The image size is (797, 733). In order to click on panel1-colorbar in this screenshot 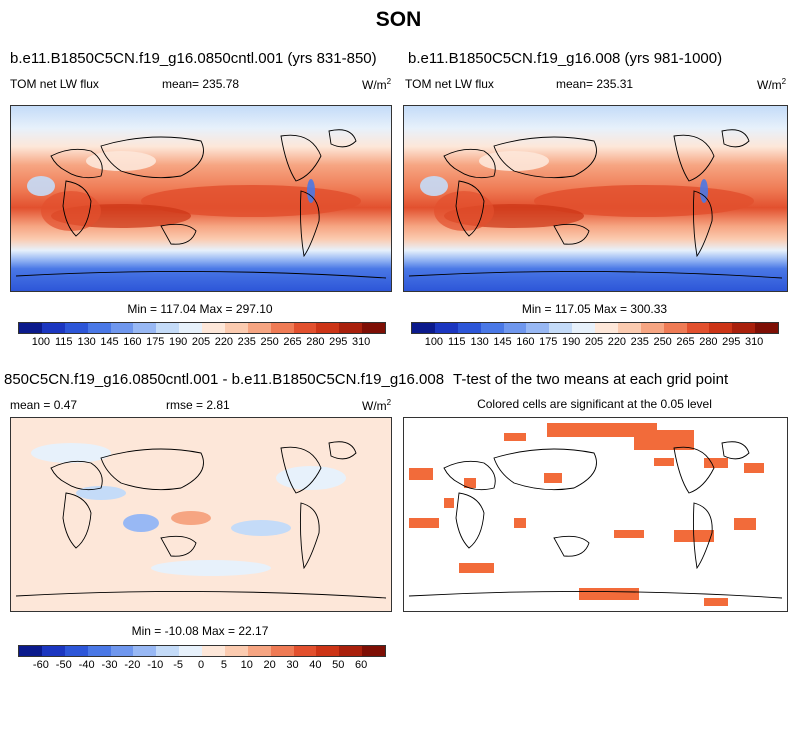, I will do `click(202, 328)`.